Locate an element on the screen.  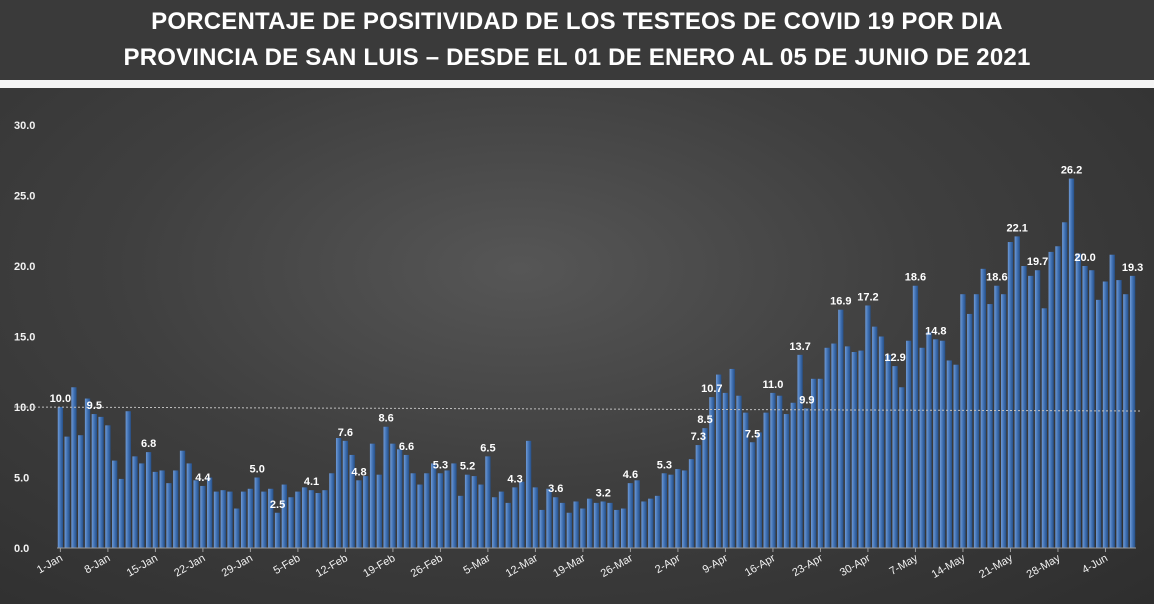
data-label: 3.6 is located at coordinates (555, 489).